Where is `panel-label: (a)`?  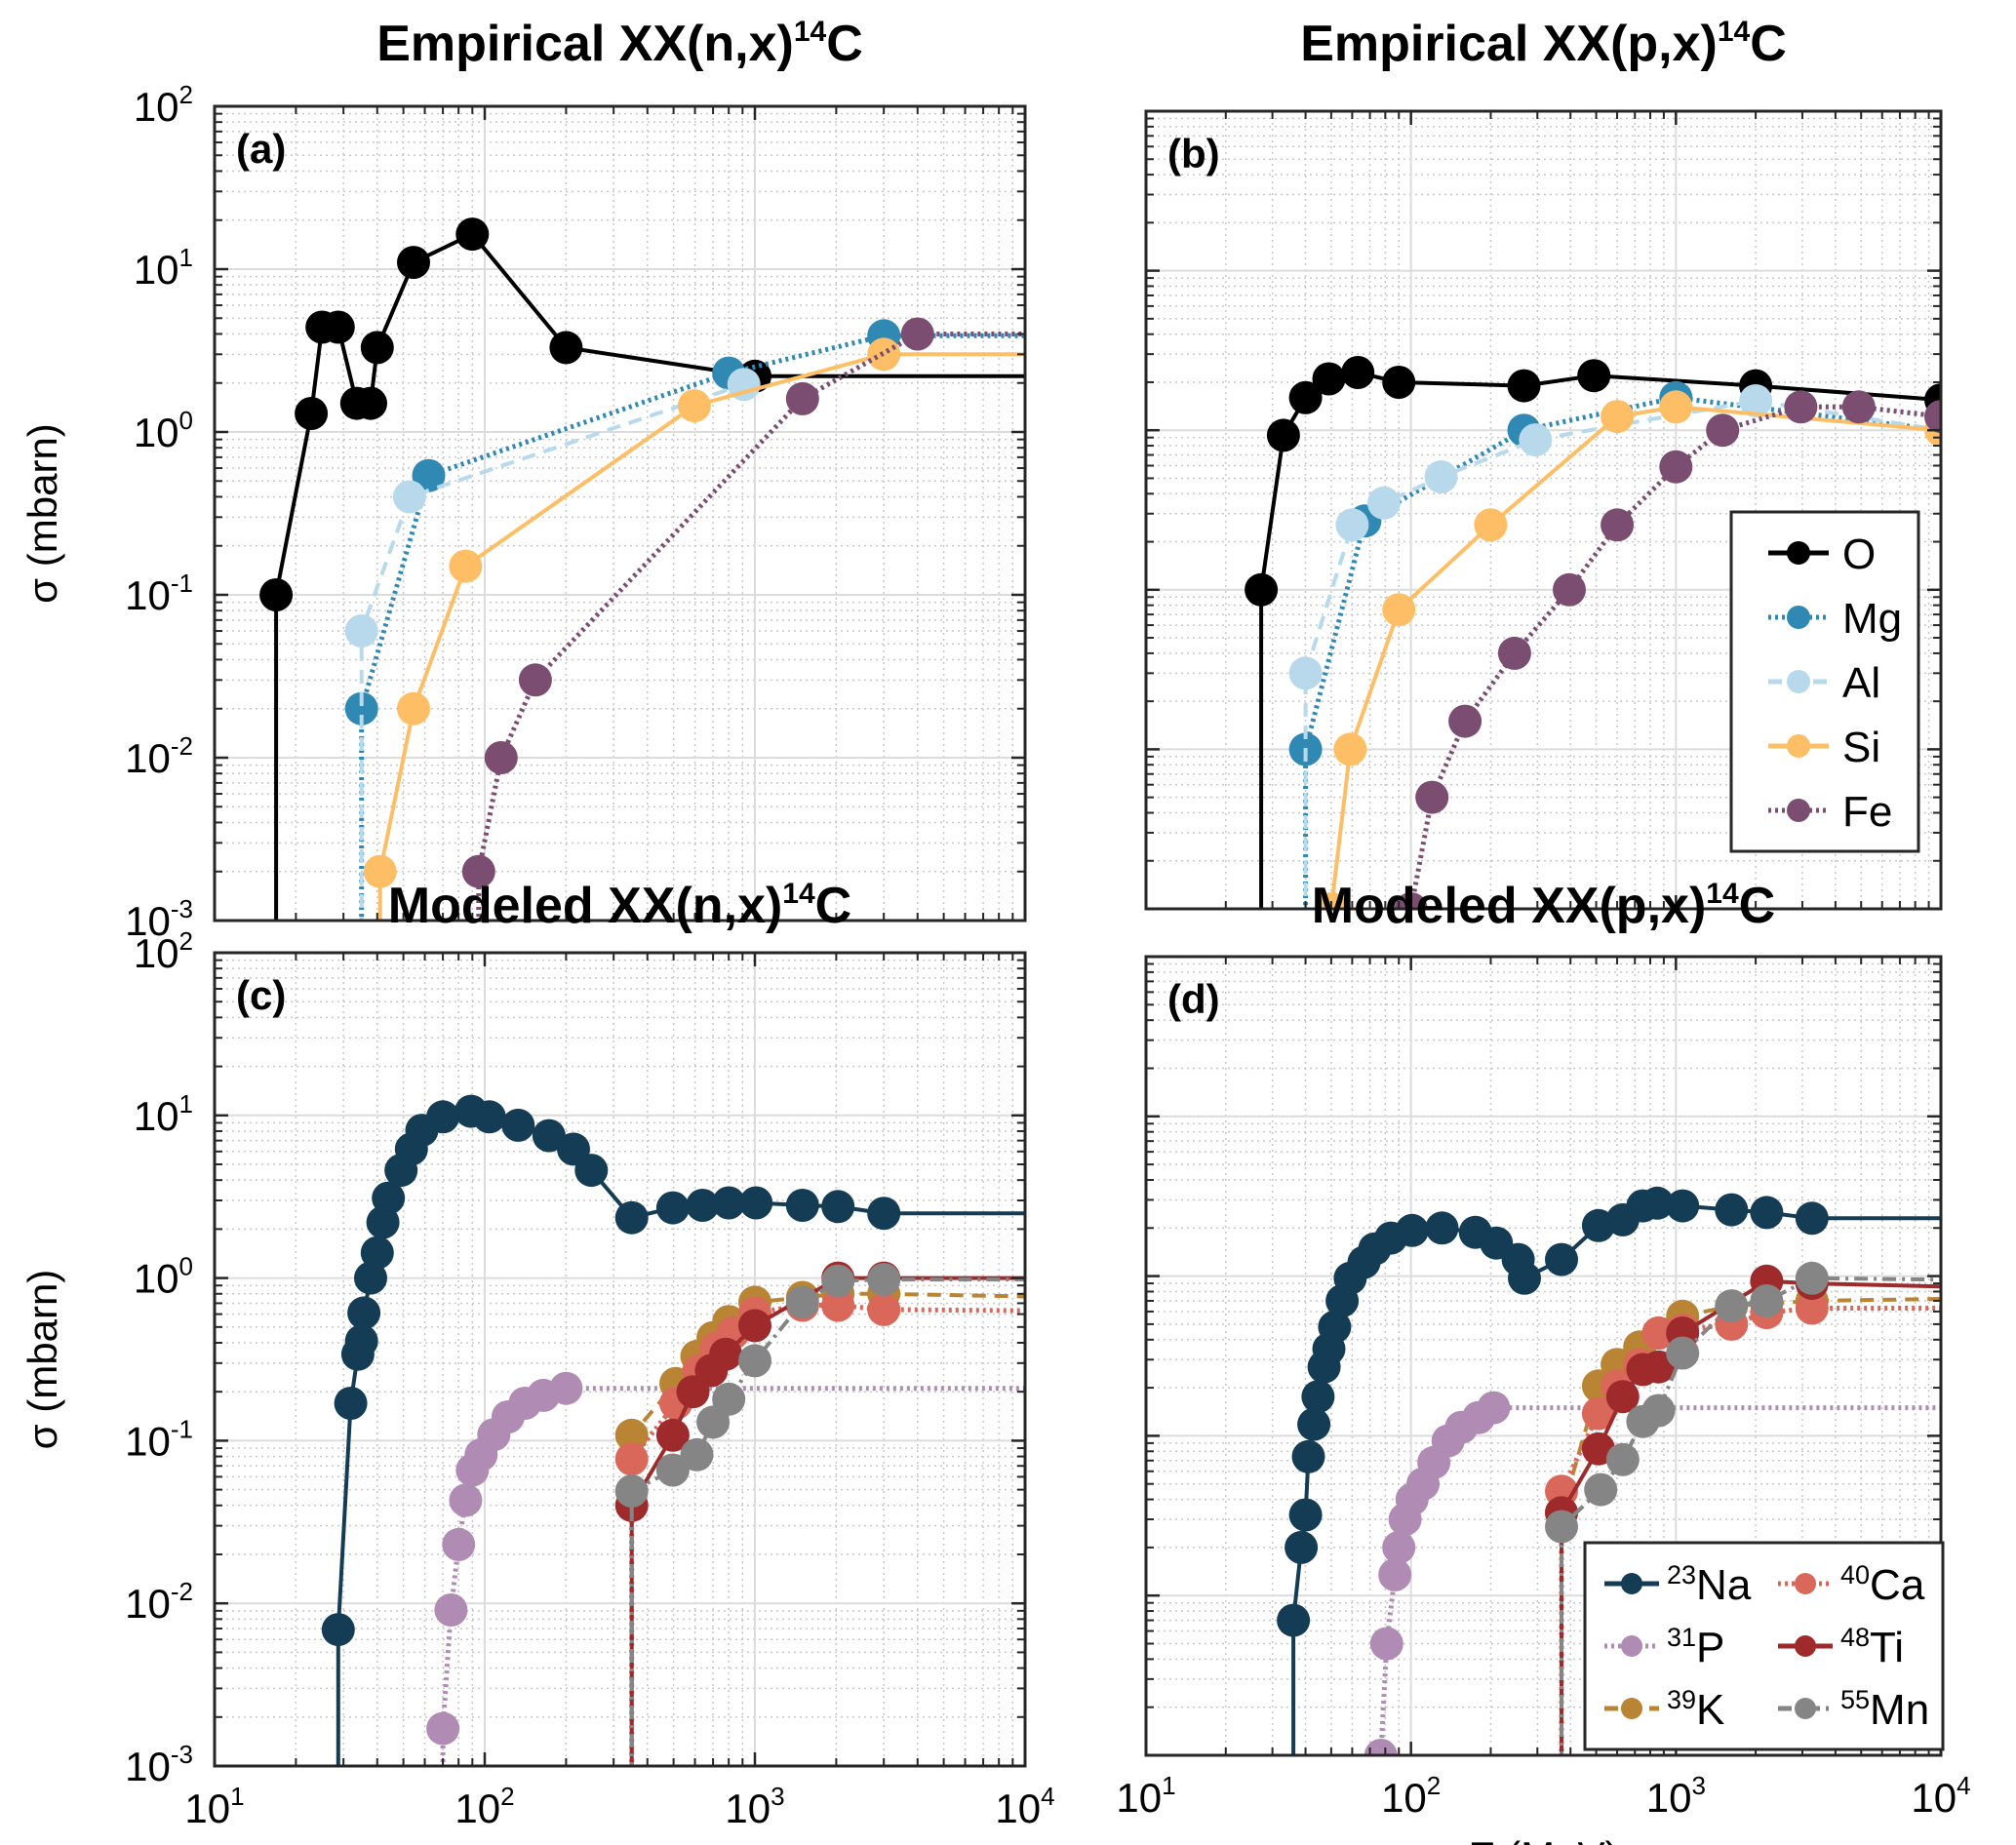
panel-label: (a) is located at coordinates (261, 149).